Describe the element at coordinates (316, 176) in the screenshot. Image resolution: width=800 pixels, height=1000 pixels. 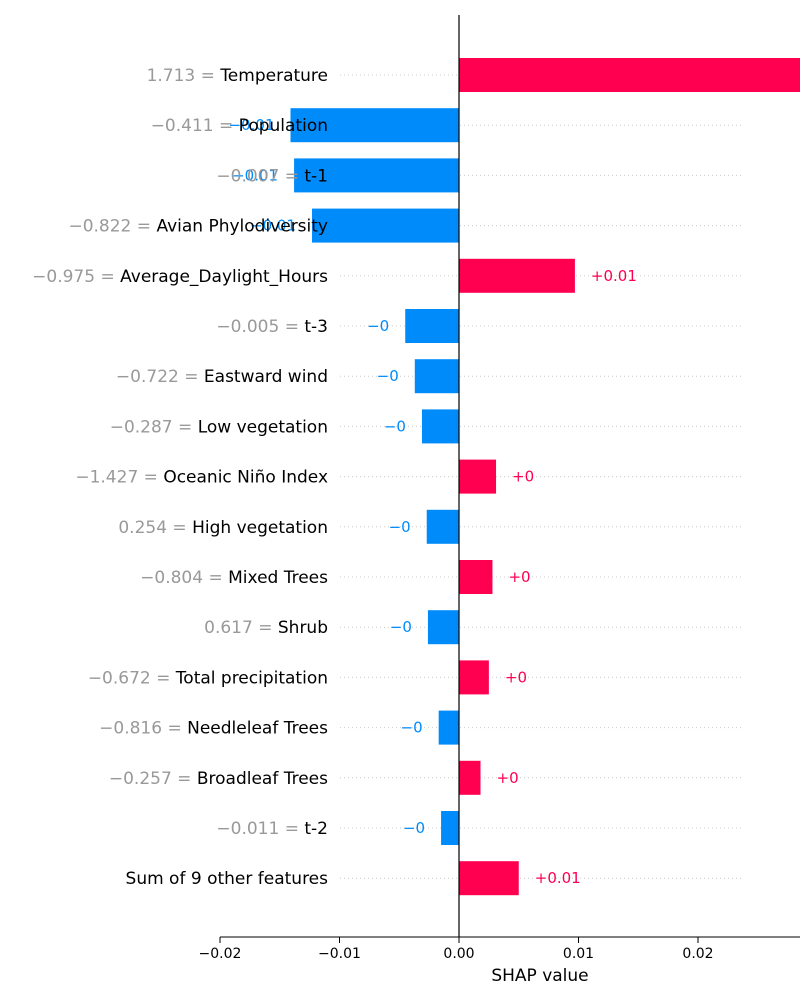
I see `feature-name: t-1` at that location.